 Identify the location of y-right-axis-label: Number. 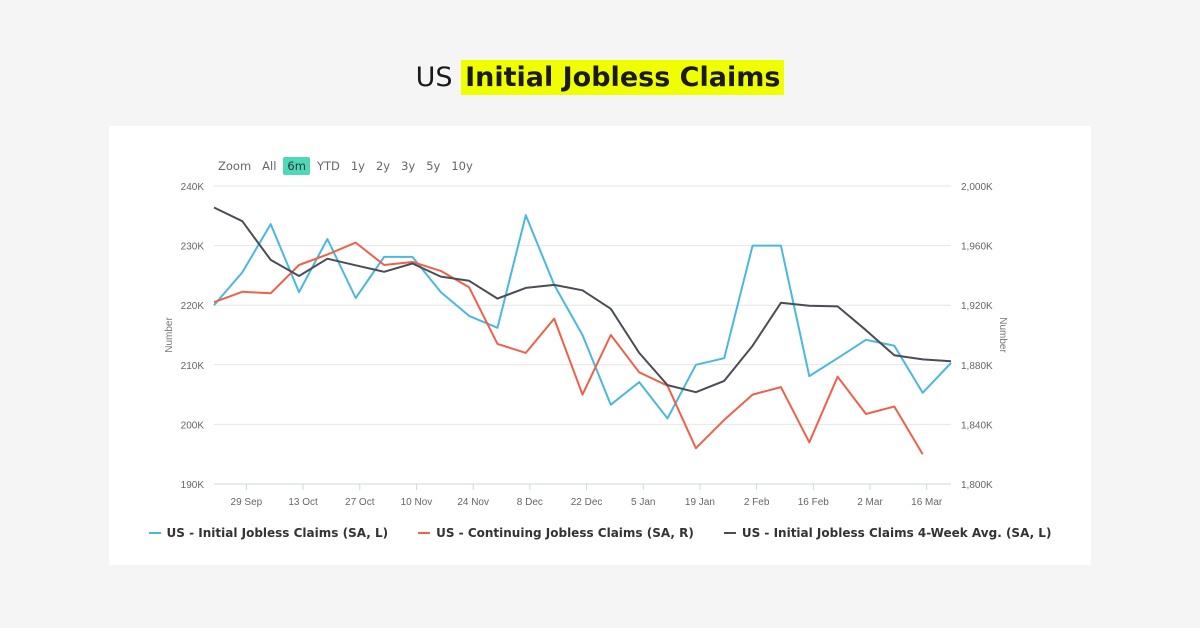
(1002, 335).